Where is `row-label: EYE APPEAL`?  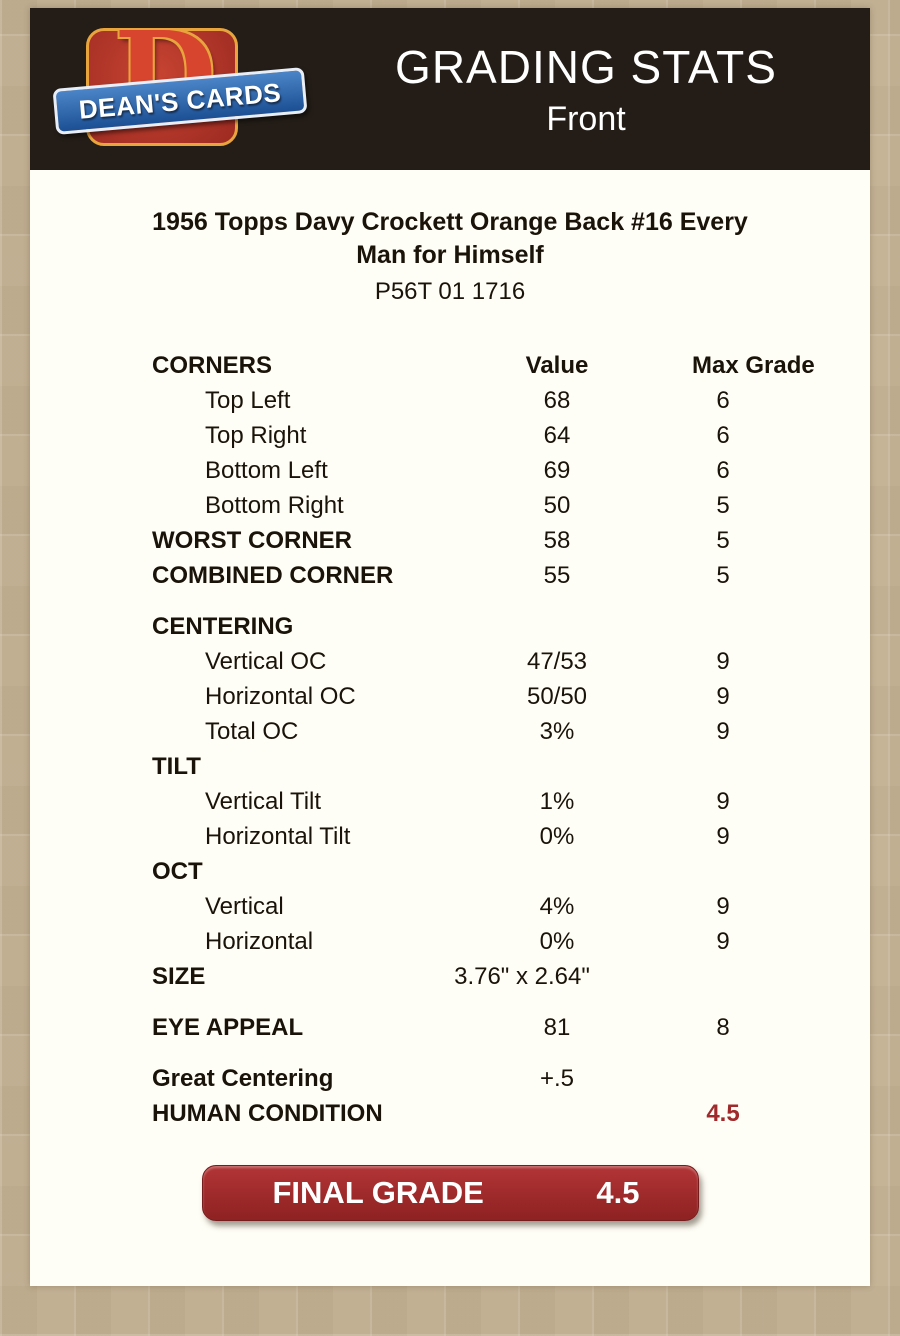
row-label: EYE APPEAL is located at coordinates (228, 1027).